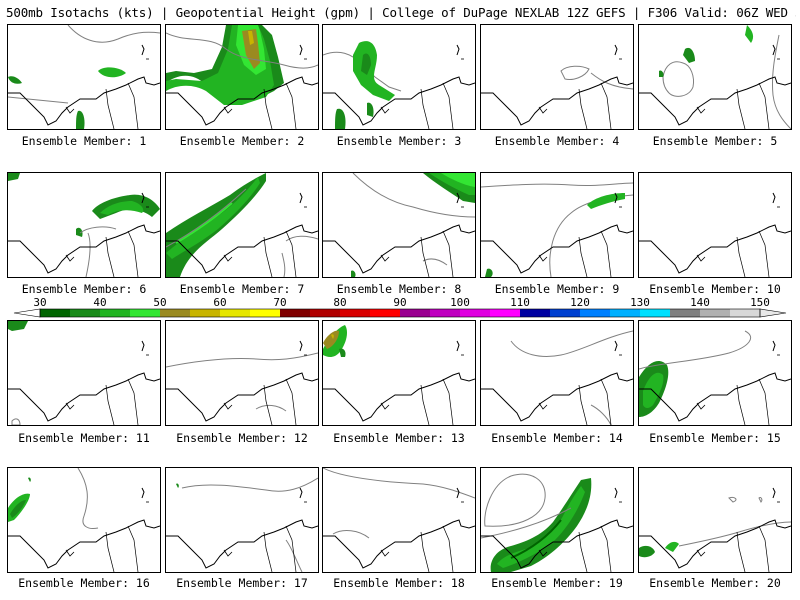 The height and width of the screenshot is (600, 800). I want to click on ensemble-member-label: Ensemble Member: 1, so click(84, 141).